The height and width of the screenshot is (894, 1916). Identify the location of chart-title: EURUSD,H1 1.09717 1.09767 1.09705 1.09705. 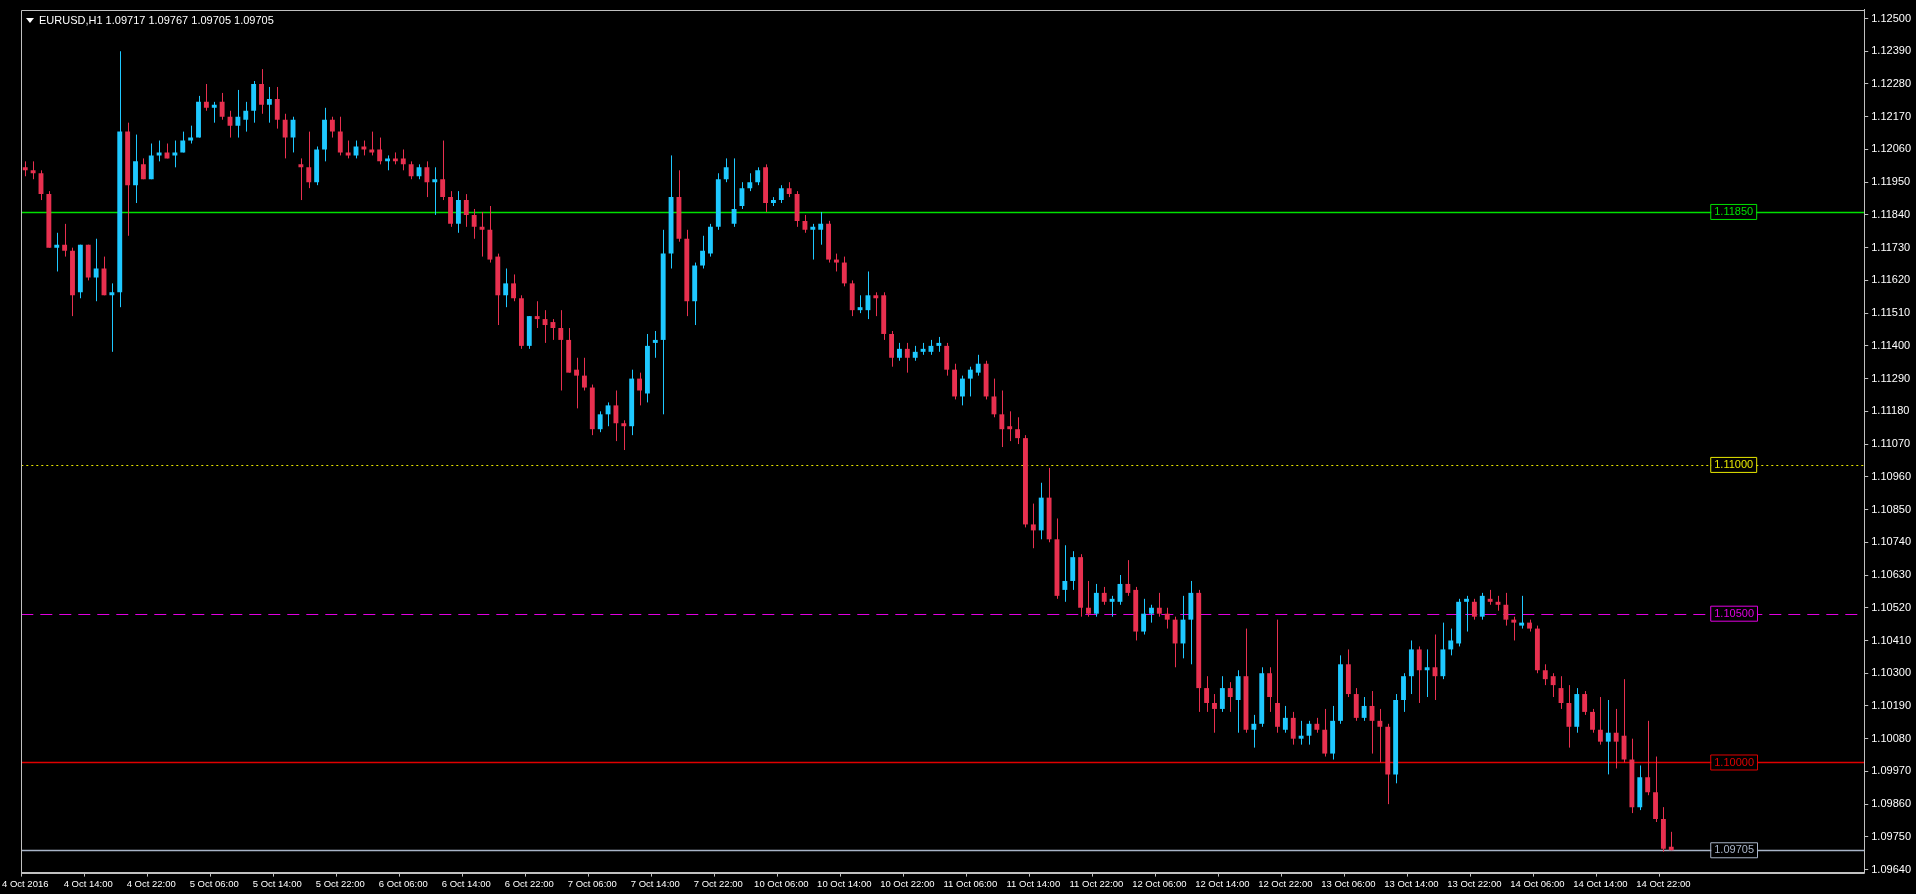
(156, 20).